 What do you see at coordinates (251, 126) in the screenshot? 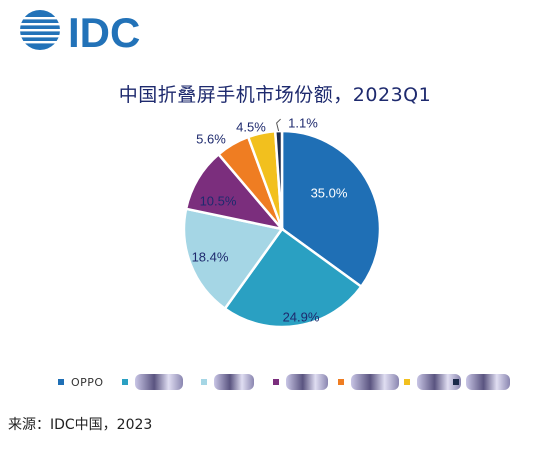
I see `slice-label-6: 4.5%` at bounding box center [251, 126].